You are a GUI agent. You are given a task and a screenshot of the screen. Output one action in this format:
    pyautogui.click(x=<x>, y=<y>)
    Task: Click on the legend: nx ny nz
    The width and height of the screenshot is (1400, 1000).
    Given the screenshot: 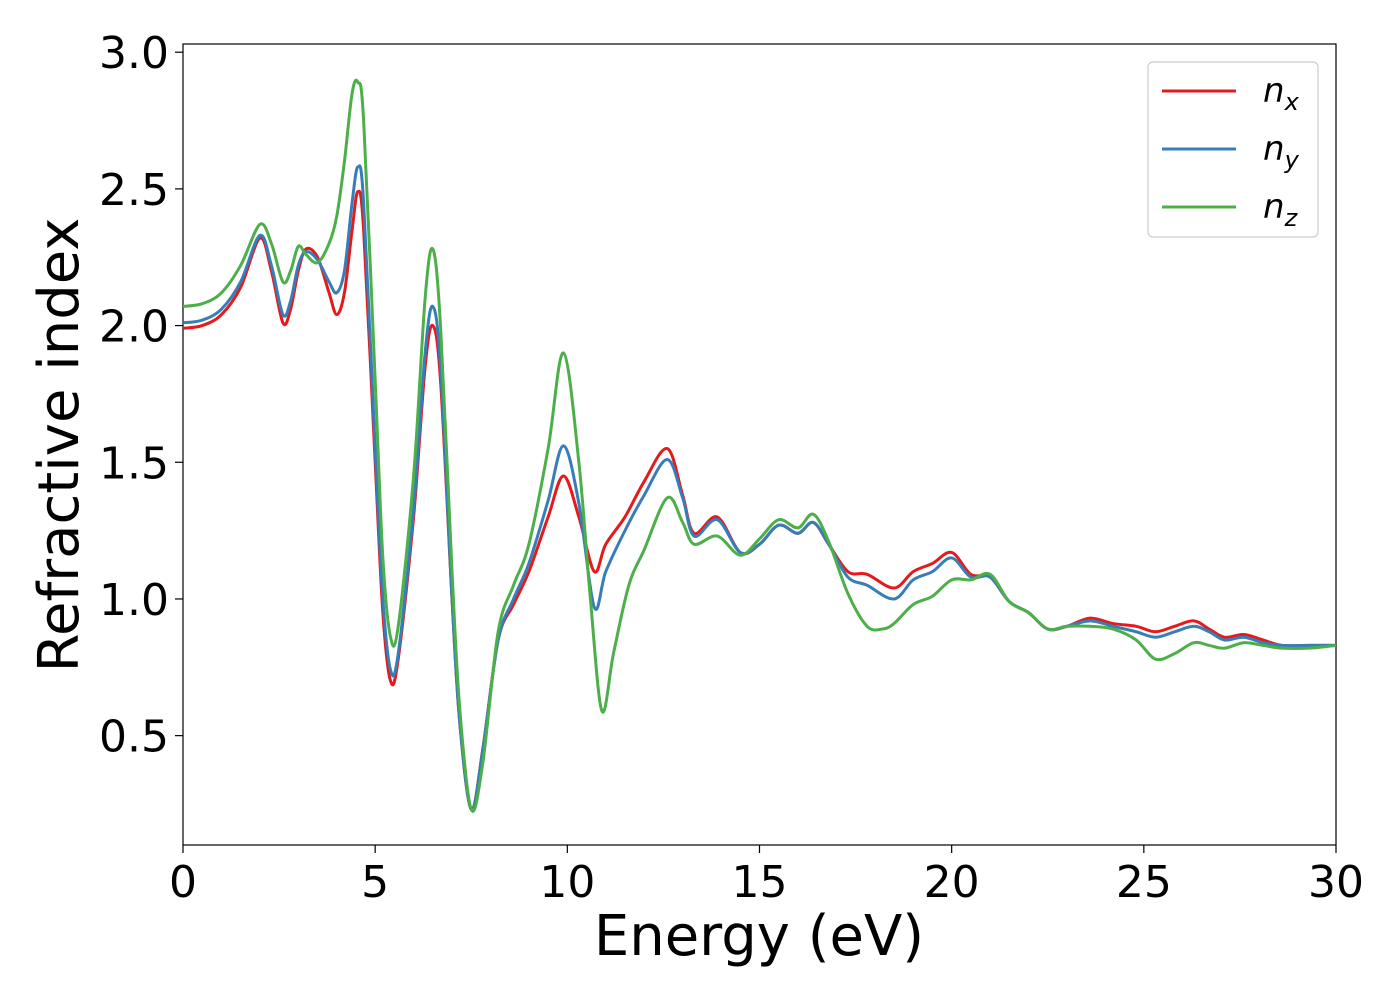 What is the action you would take?
    pyautogui.click(x=1233, y=149)
    